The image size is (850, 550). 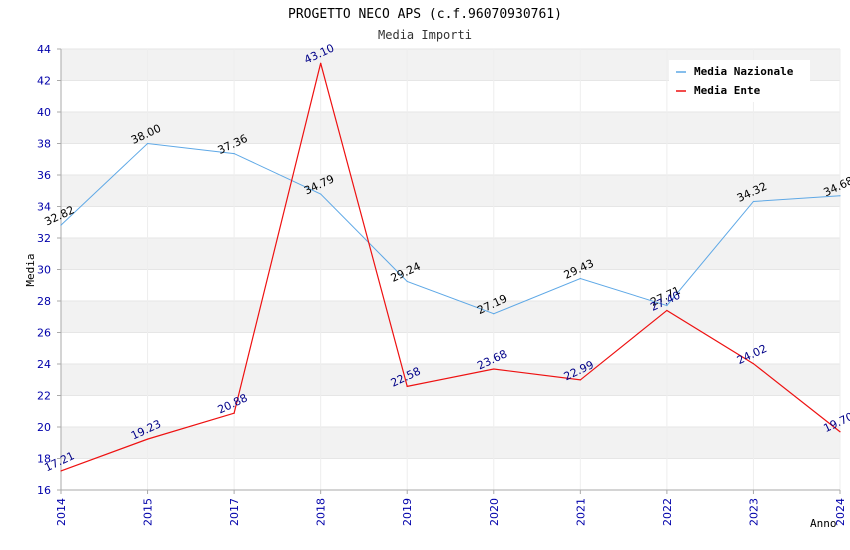 What do you see at coordinates (494, 512) in the screenshot?
I see `x-tick-label: 2020` at bounding box center [494, 512].